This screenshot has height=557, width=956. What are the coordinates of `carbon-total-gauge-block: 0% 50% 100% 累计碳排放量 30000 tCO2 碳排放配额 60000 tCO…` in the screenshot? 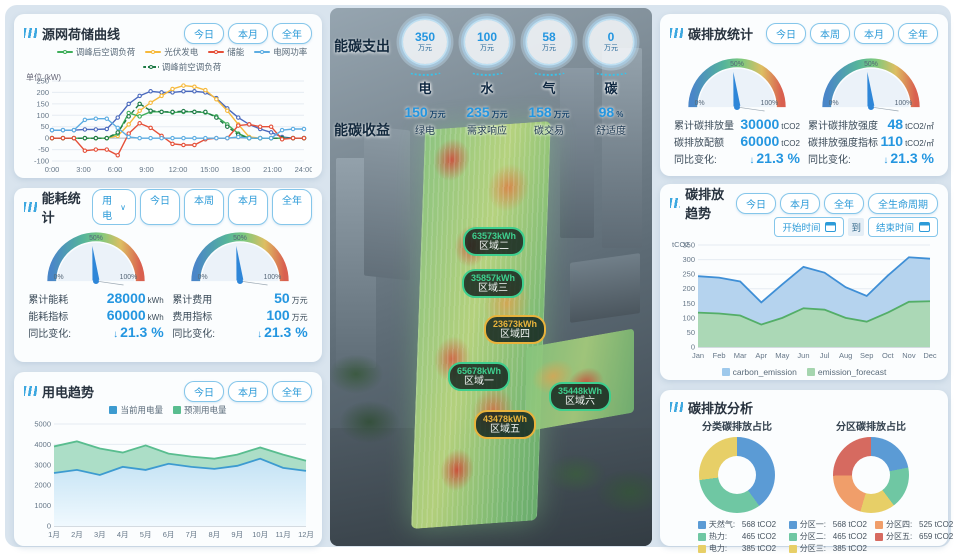 It's located at (737, 108).